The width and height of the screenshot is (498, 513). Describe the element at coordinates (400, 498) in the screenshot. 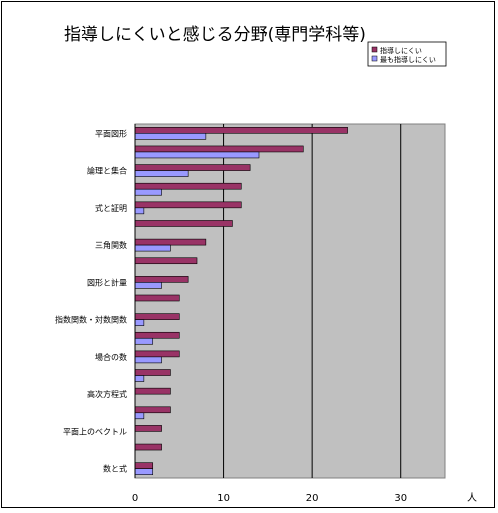

I see `x-tick-label-30: 30` at that location.